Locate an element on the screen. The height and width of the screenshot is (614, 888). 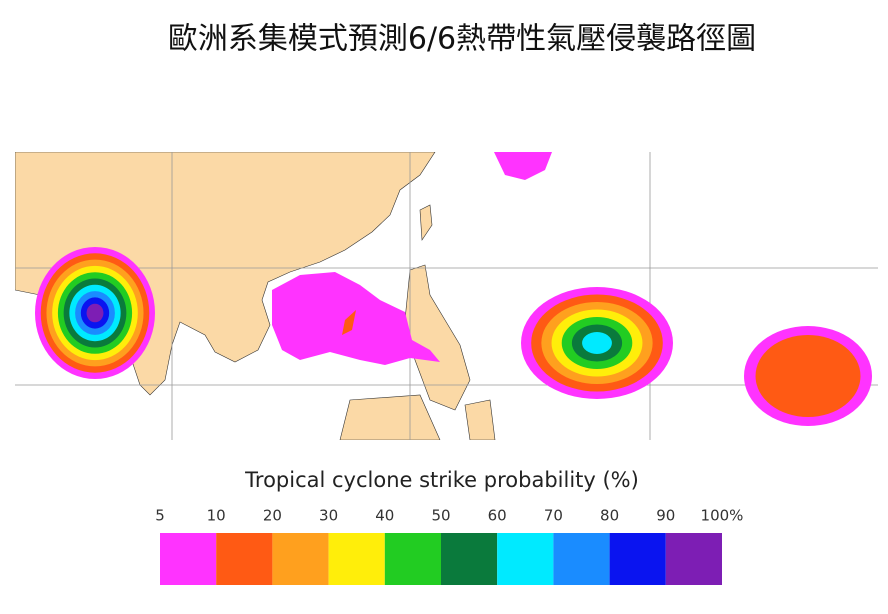
colorbar-label: 60 is located at coordinates (497, 516).